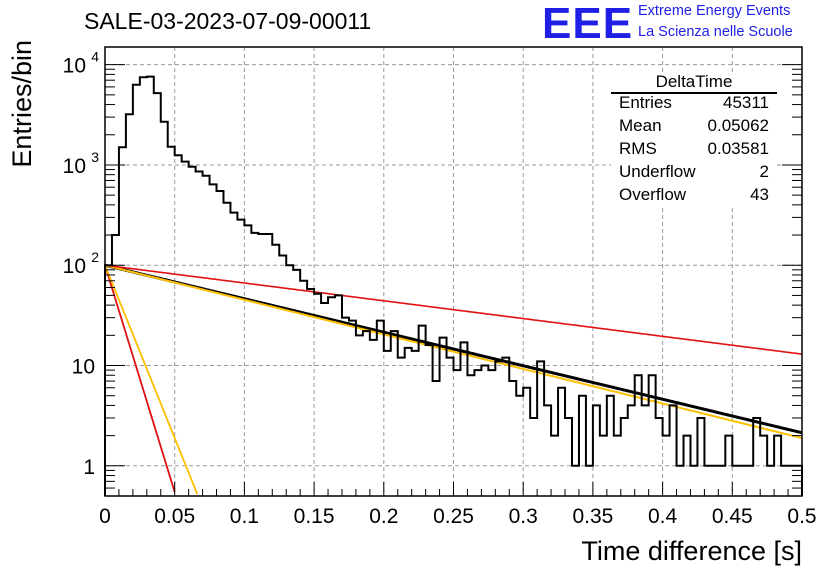  What do you see at coordinates (738, 125) in the screenshot?
I see `stats-value: 0.05062` at bounding box center [738, 125].